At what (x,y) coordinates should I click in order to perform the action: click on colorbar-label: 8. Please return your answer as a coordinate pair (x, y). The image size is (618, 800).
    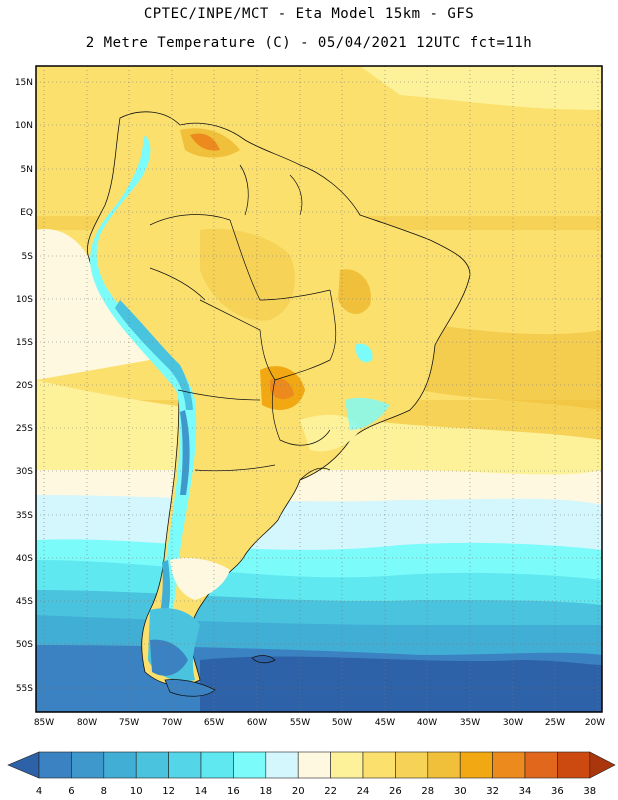
    Looking at the image, I should click on (104, 791).